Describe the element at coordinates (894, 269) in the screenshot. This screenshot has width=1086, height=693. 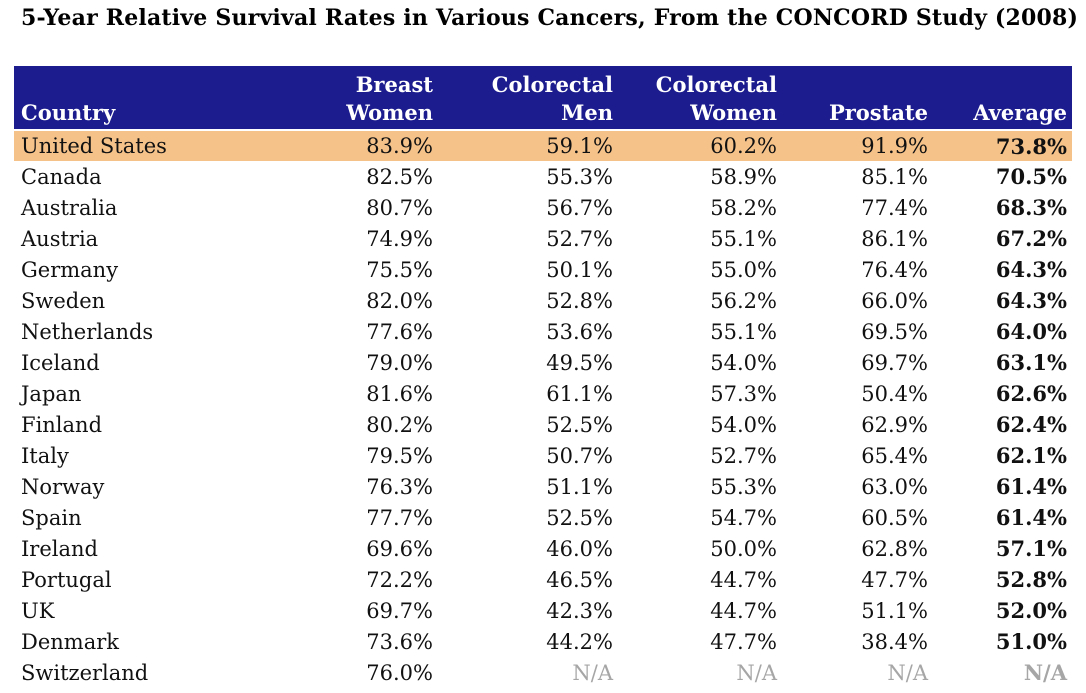
I see `value-cell: 76.4%` at that location.